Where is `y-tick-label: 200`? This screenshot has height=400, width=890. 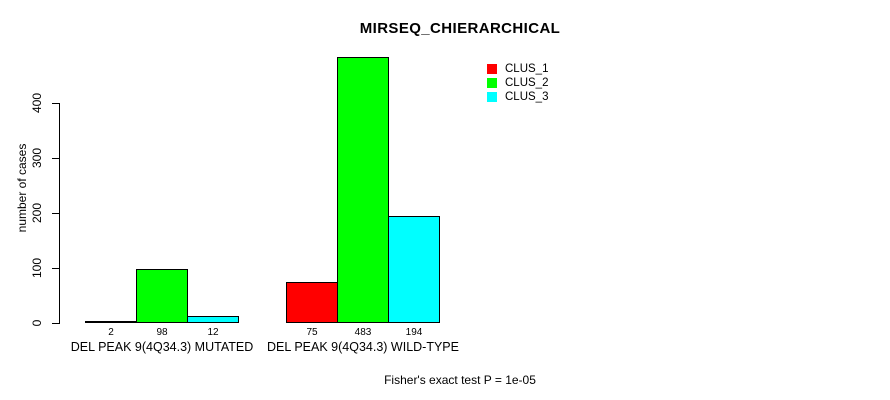 y-tick-label: 200 is located at coordinates (37, 213).